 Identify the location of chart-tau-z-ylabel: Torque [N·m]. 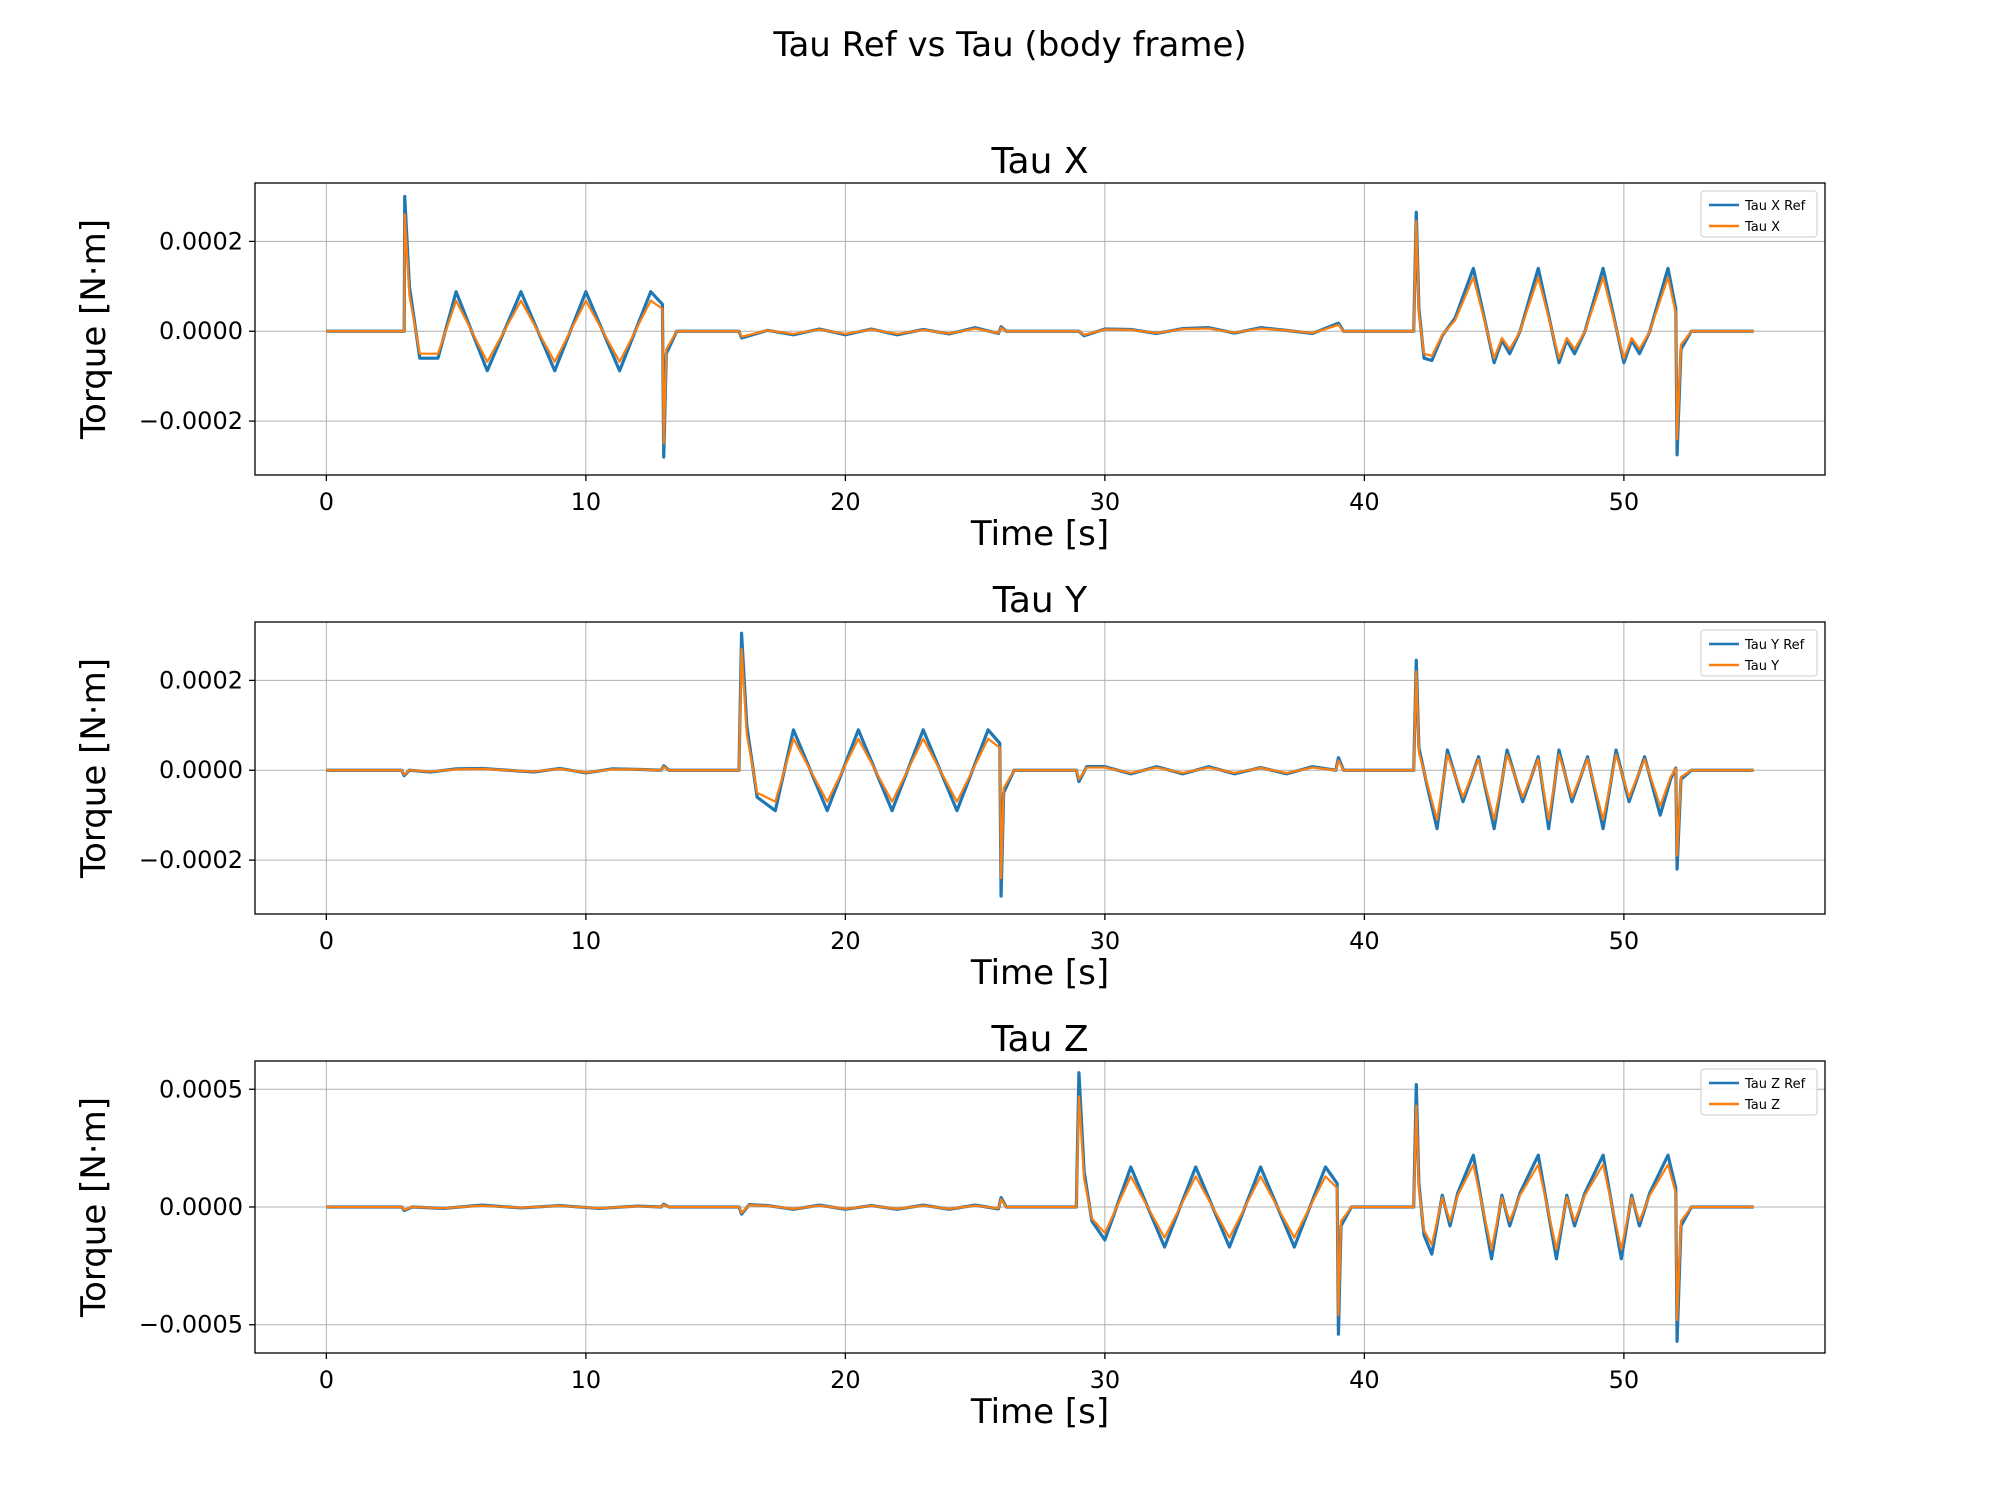
(94, 1207).